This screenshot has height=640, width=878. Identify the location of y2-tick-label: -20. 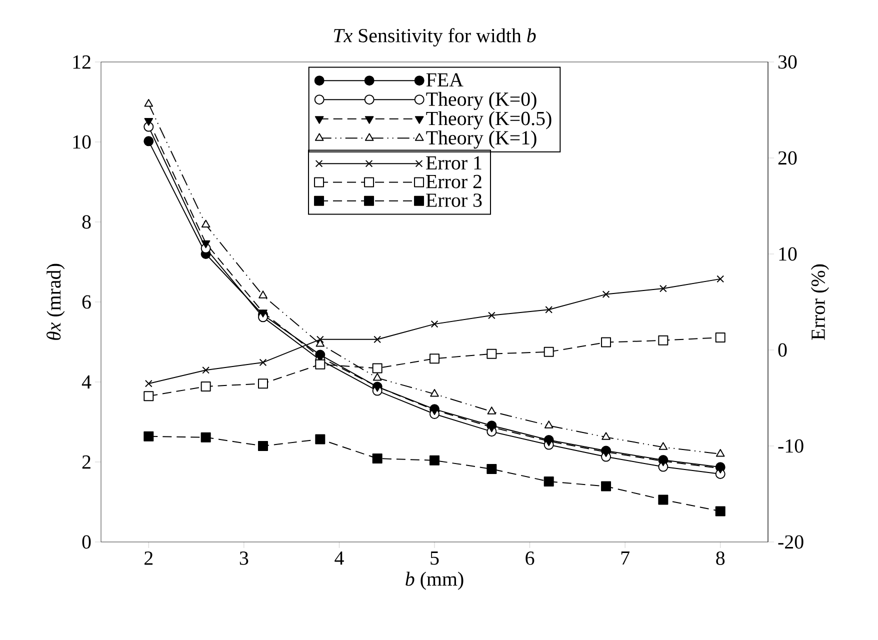
(791, 542).